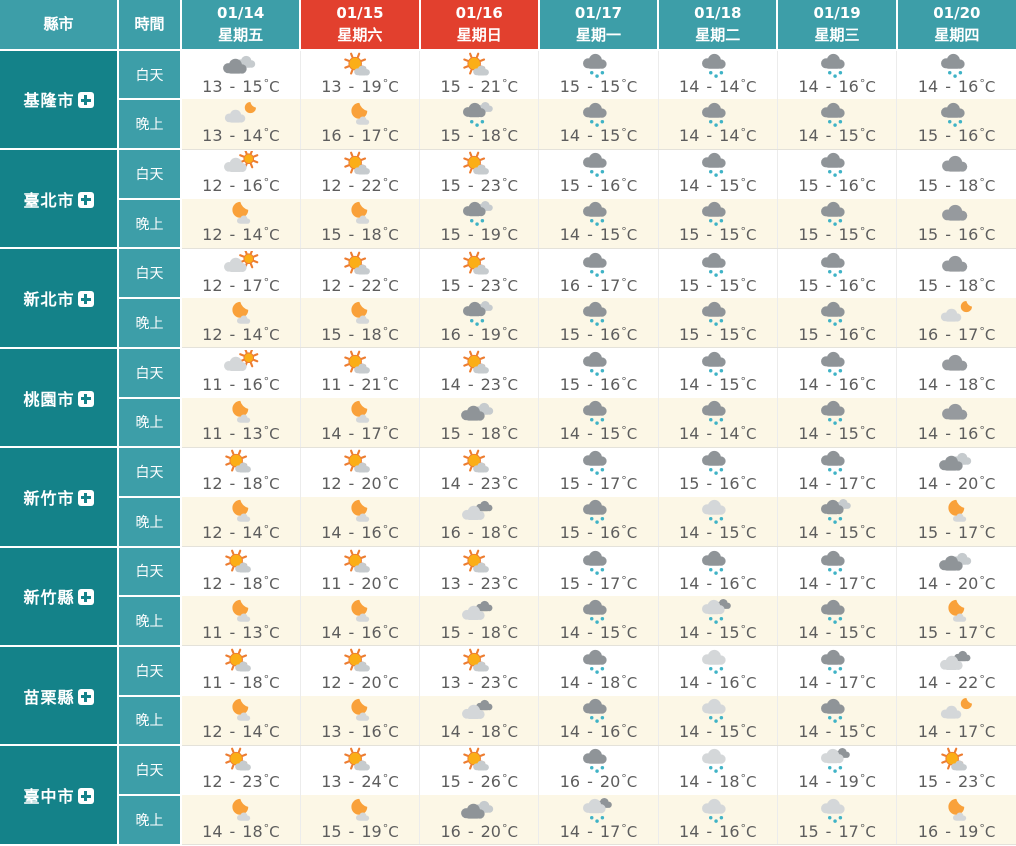  I want to click on city-cell: 桃園市, so click(60, 398).